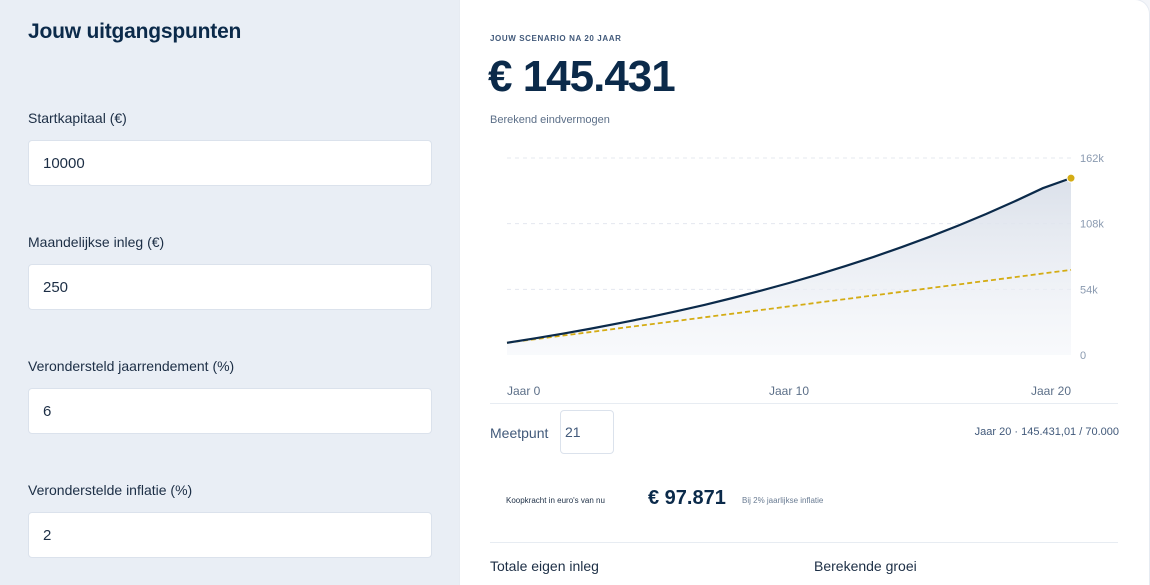 Image resolution: width=1150 pixels, height=585 pixels. What do you see at coordinates (804, 403) in the screenshot?
I see `chart-divider` at bounding box center [804, 403].